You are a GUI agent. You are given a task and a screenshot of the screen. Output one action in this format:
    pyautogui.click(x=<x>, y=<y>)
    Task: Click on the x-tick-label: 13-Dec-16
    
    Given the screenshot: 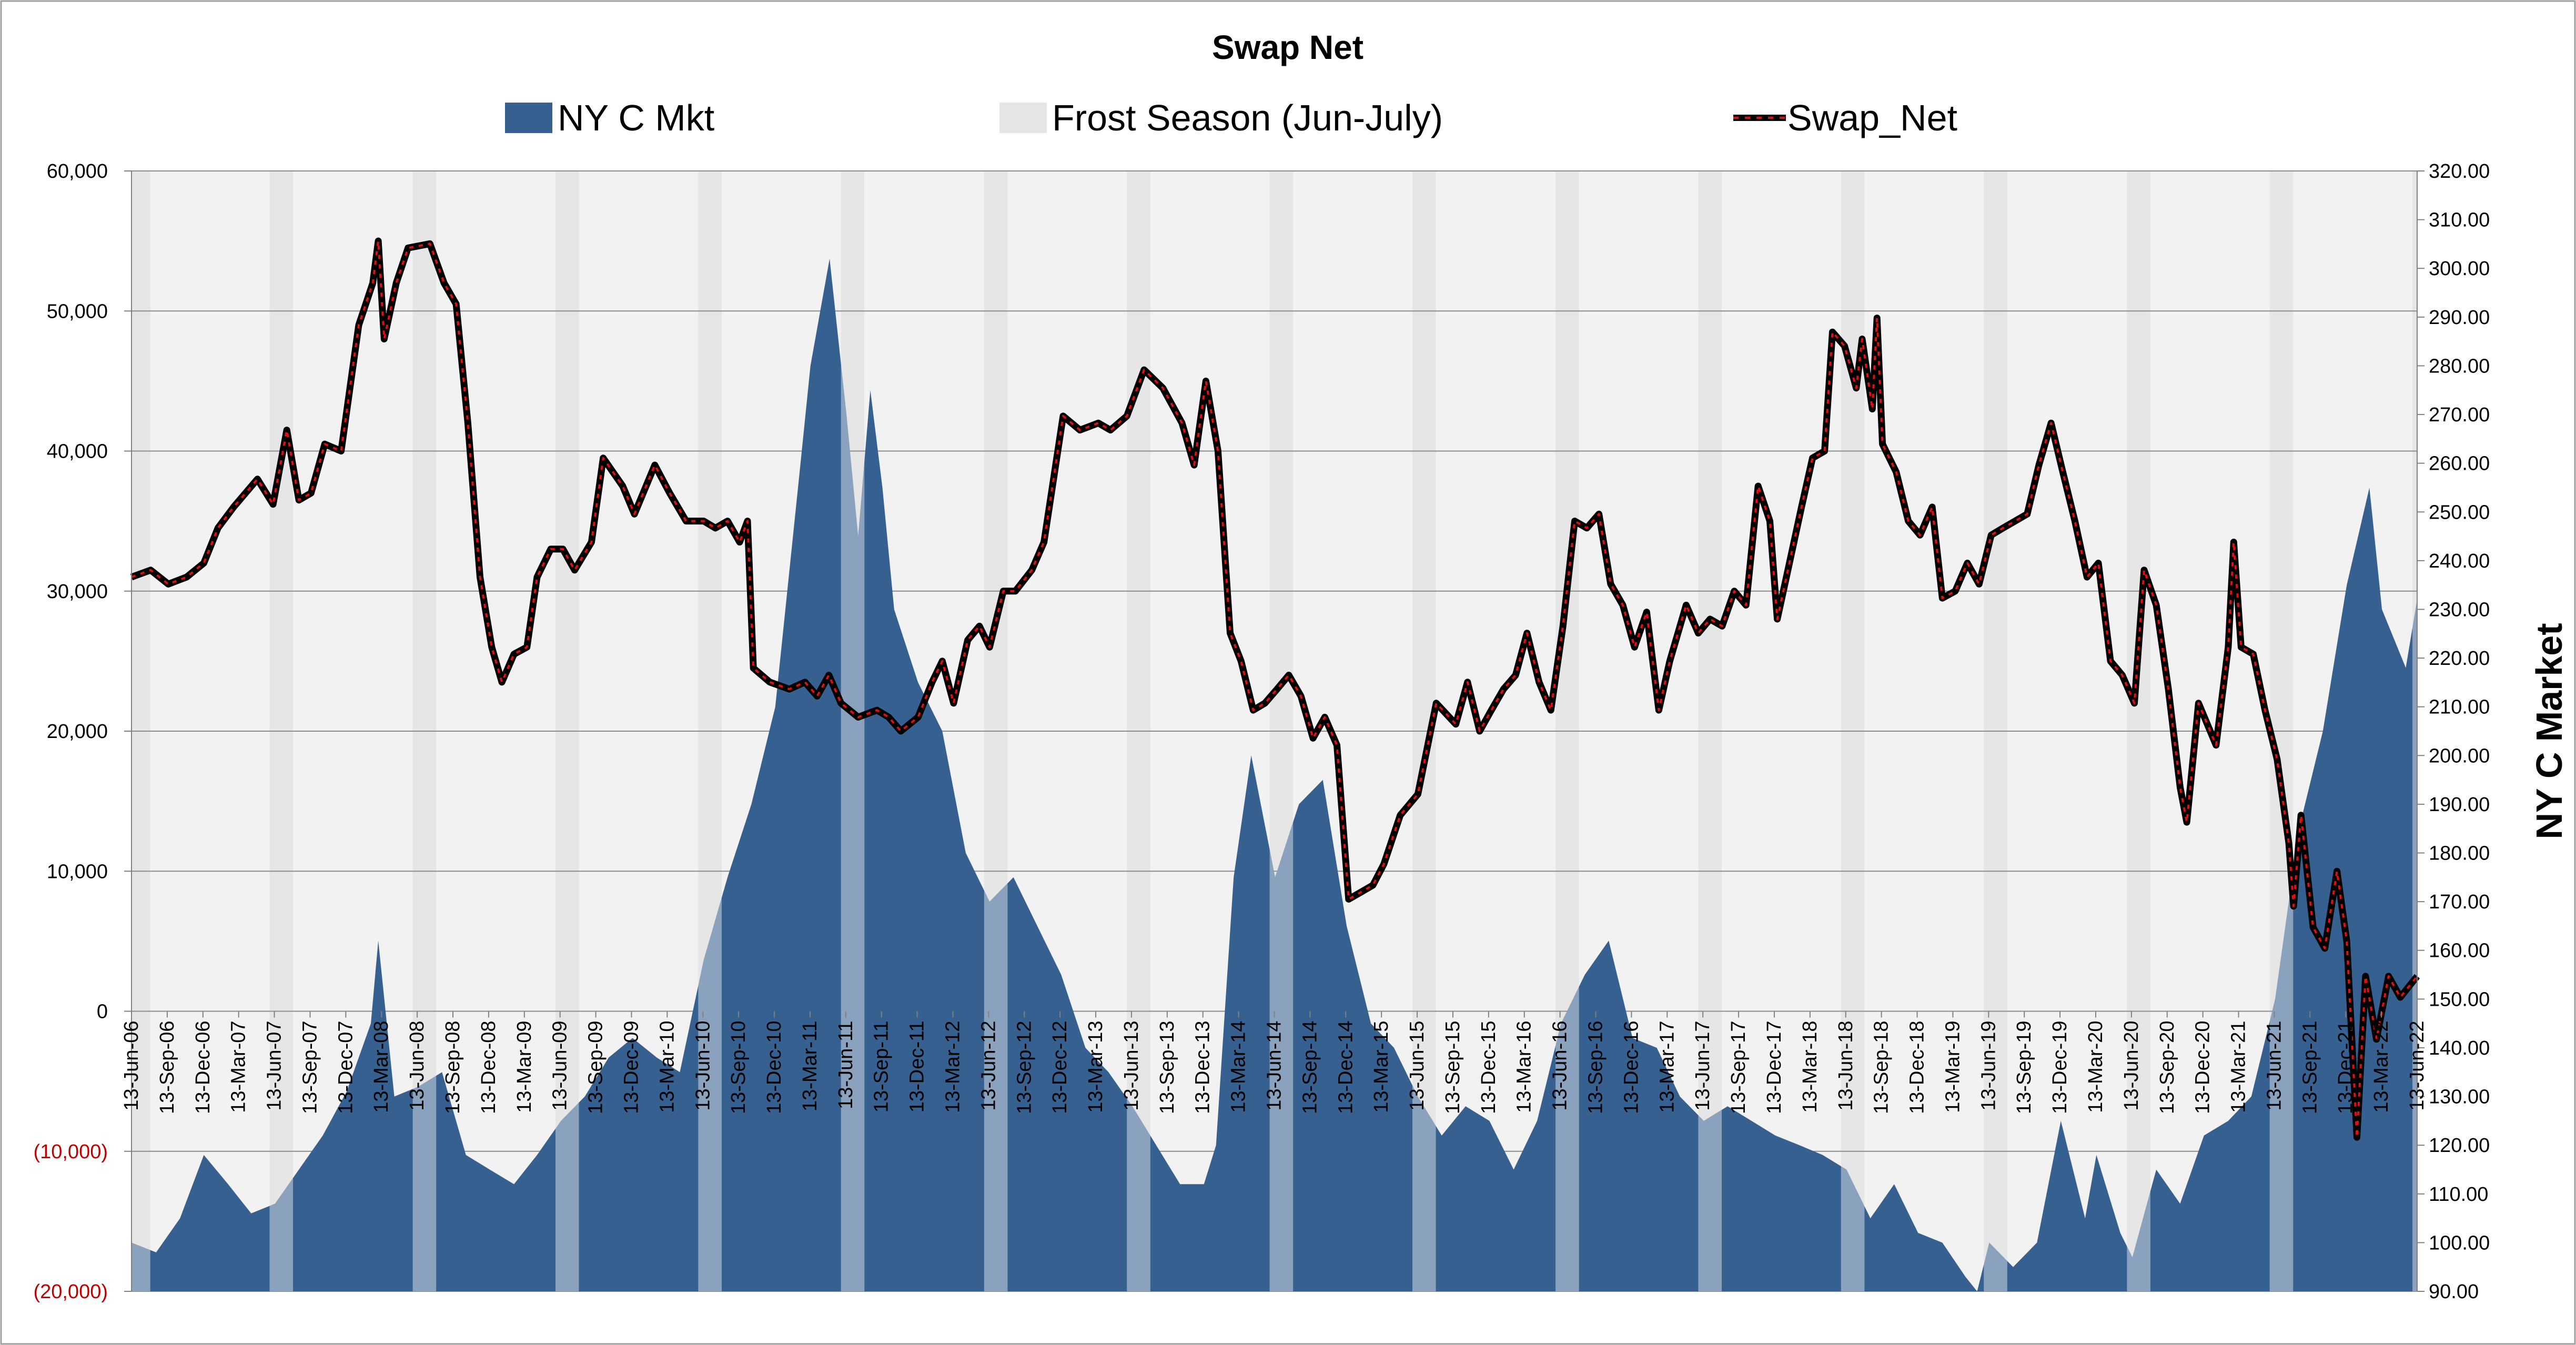 What is the action you would take?
    pyautogui.click(x=1631, y=1068)
    